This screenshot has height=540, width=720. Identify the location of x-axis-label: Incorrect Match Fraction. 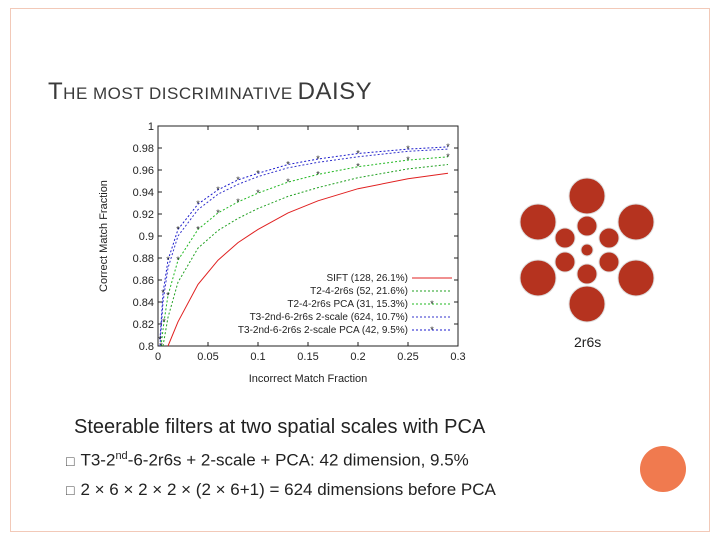
(308, 379).